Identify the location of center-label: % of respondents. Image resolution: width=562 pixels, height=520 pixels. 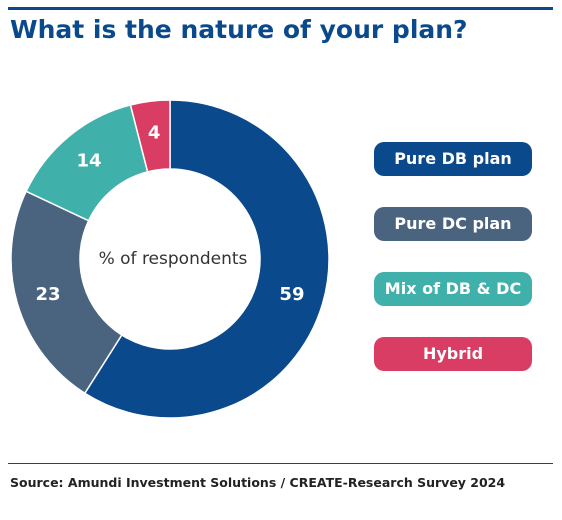
(173, 259).